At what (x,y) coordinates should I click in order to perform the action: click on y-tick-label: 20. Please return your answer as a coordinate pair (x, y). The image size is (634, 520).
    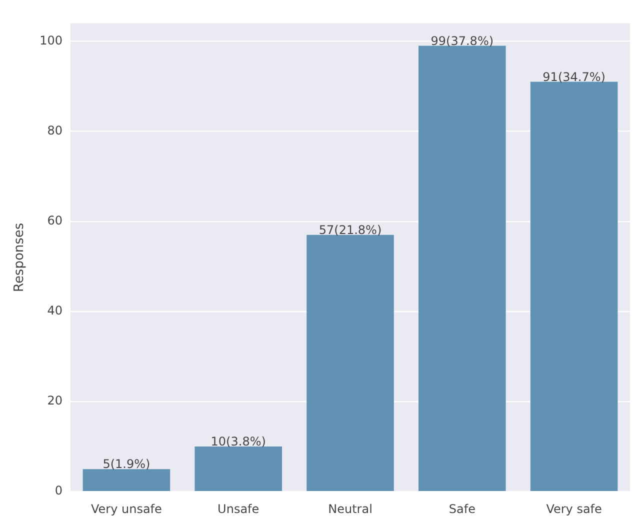
    Looking at the image, I should click on (55, 401).